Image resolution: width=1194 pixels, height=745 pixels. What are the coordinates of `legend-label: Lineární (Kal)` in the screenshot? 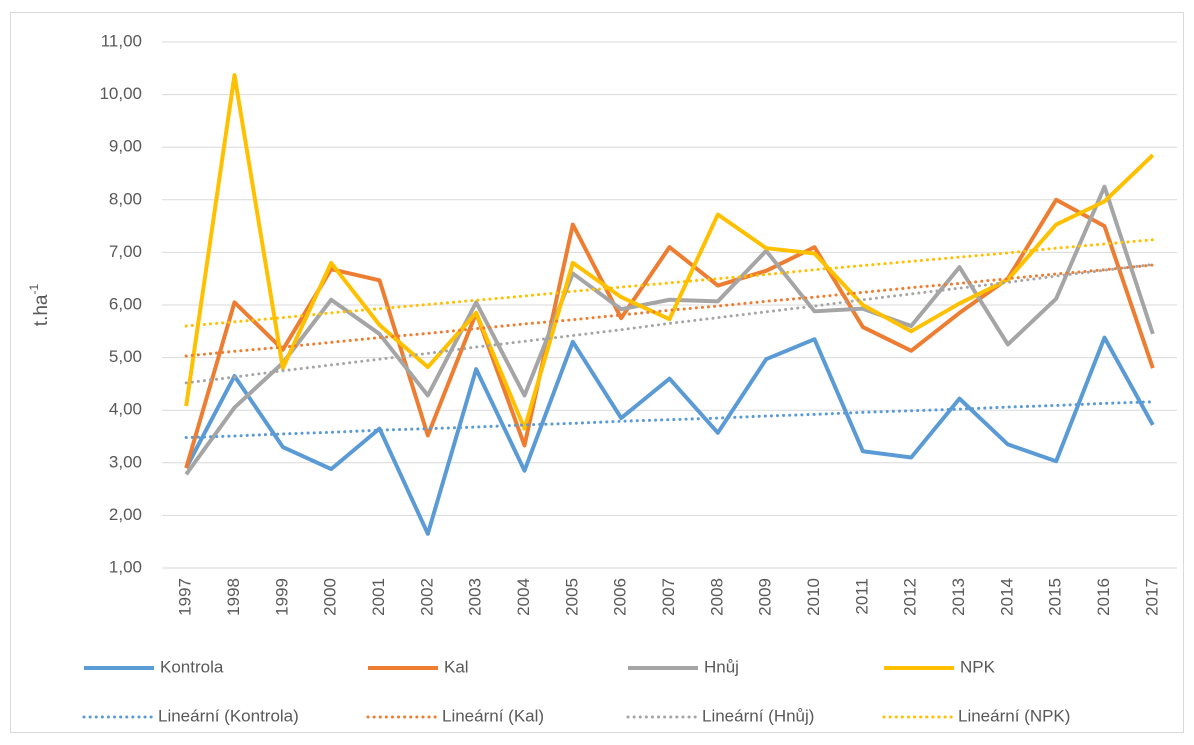 It's located at (493, 715).